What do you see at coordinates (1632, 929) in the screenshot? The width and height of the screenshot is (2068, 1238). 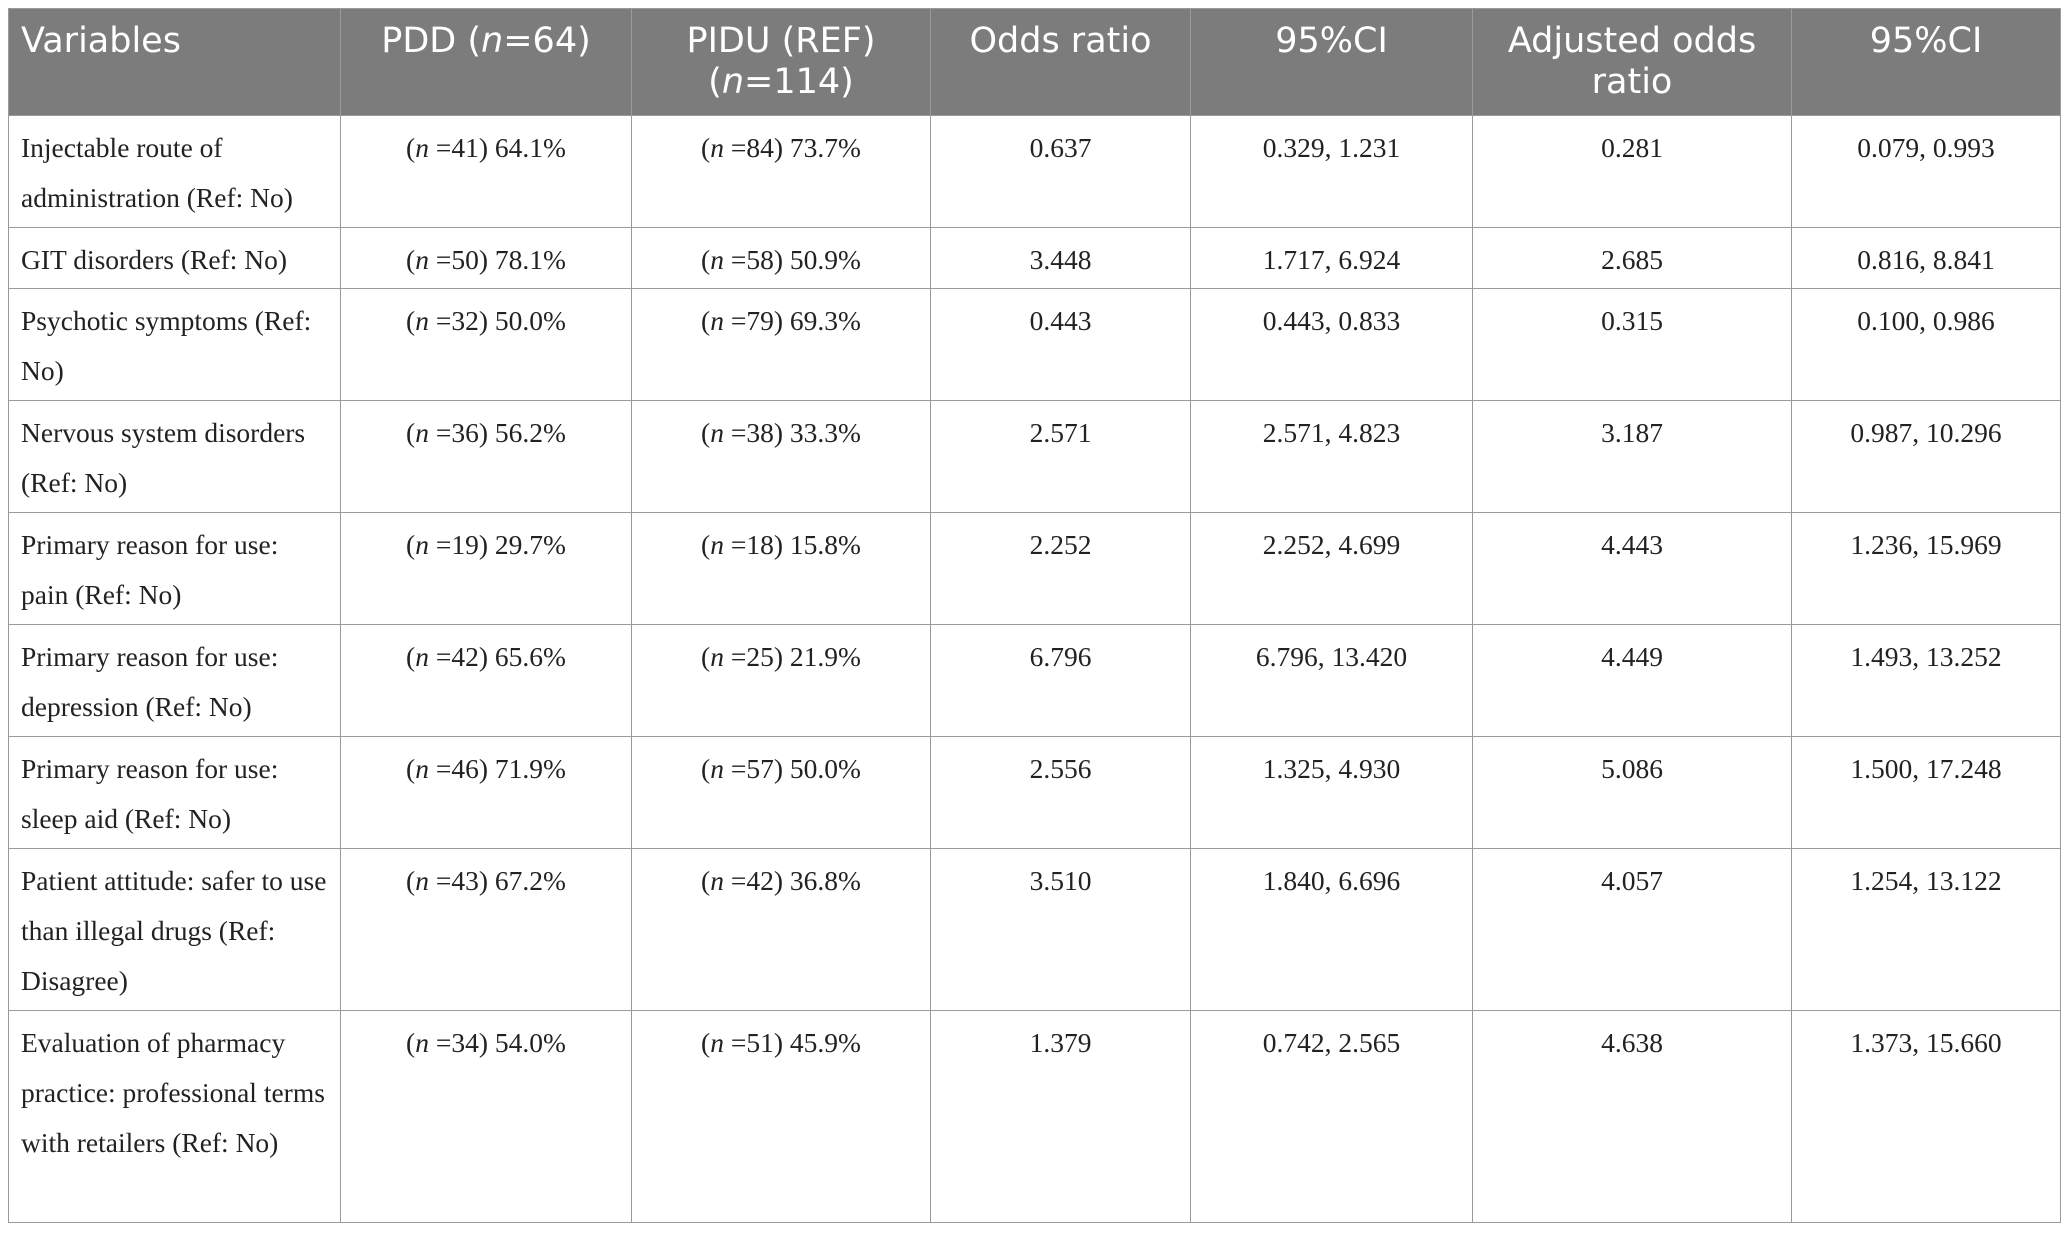 I see `adjusted-odds-ratio-cell: 4.057` at bounding box center [1632, 929].